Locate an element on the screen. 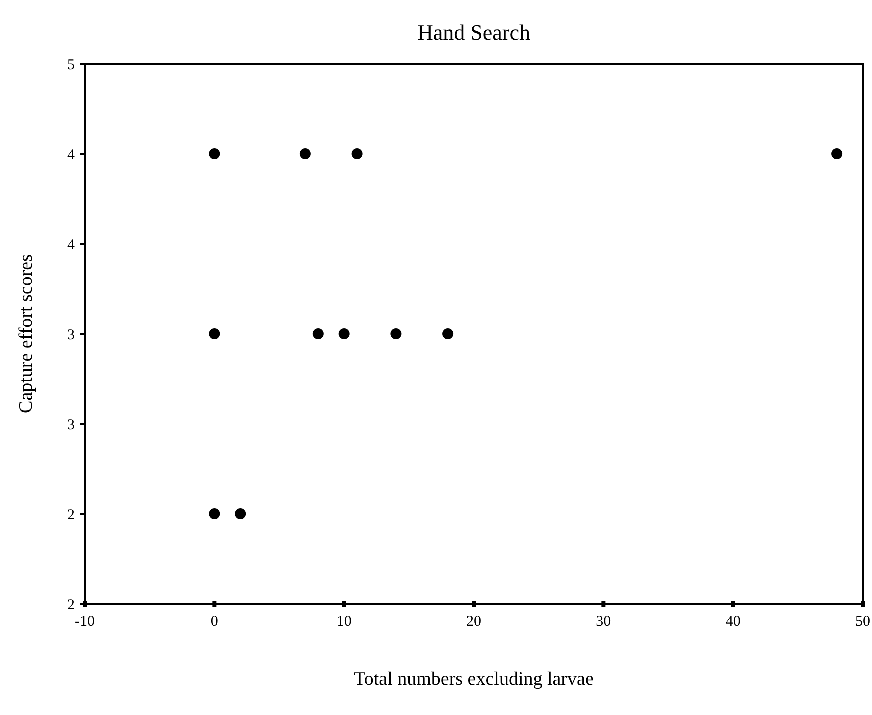  y-axis-title: Capture effort scores is located at coordinates (26, 334).